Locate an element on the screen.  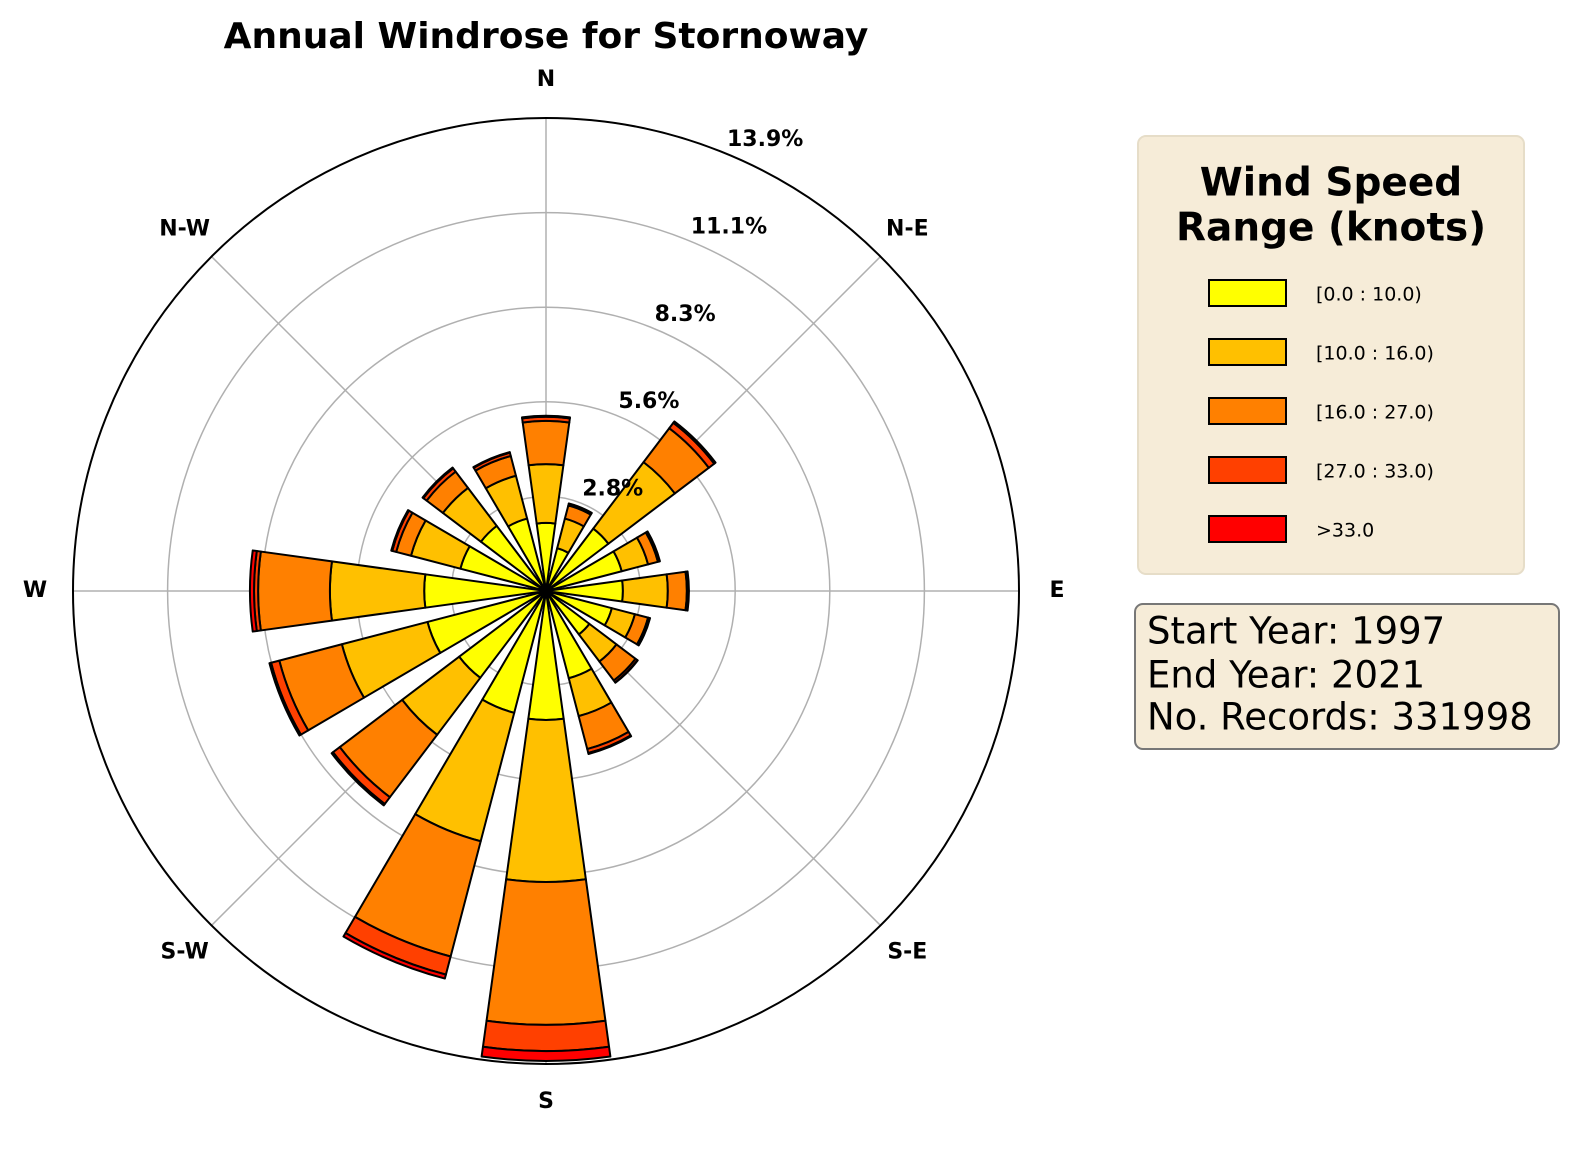
legend-label: [27.0 : 33.0) is located at coordinates (1375, 472).